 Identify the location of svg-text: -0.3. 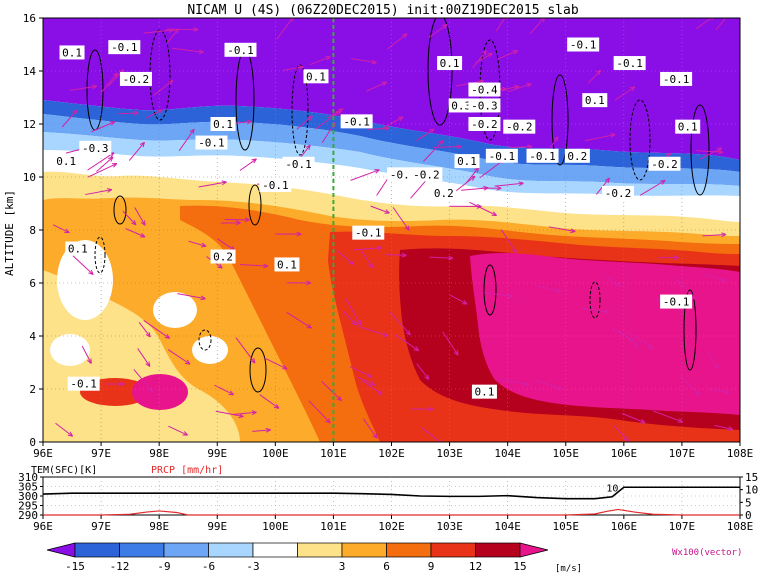
(484, 105).